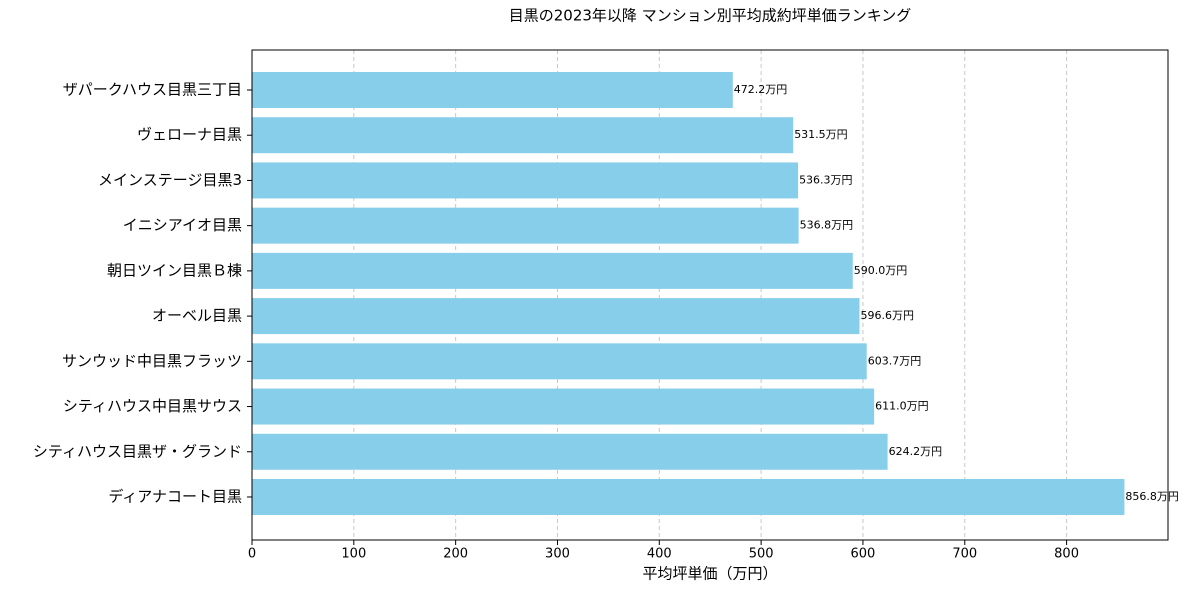 This screenshot has width=1193, height=597. I want to click on x-tick-label: 200, so click(455, 554).